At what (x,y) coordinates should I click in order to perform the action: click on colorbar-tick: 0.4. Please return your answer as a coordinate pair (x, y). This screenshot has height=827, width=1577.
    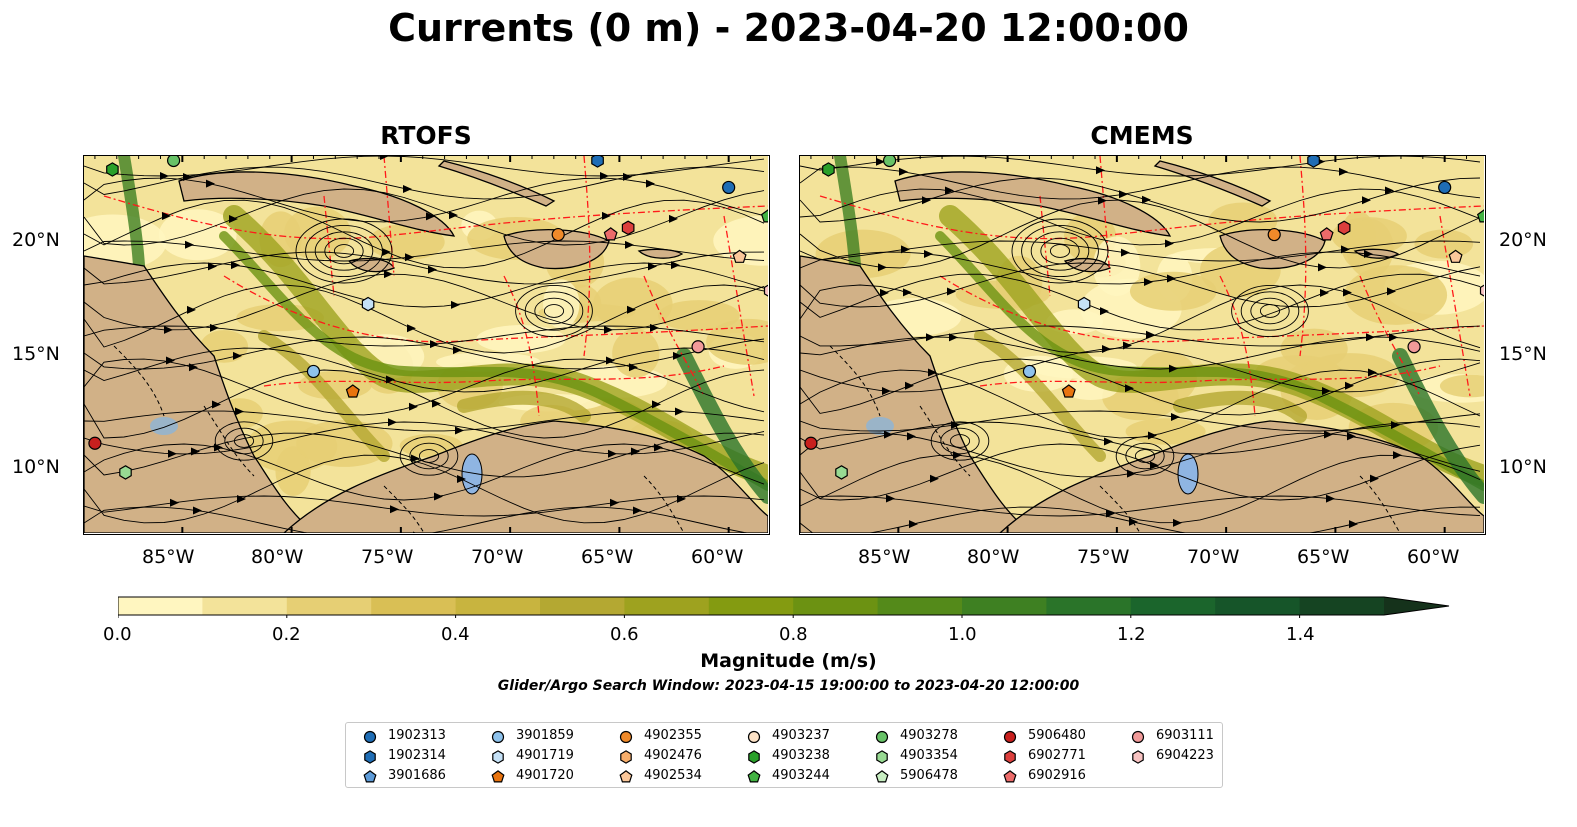
    Looking at the image, I should click on (455, 634).